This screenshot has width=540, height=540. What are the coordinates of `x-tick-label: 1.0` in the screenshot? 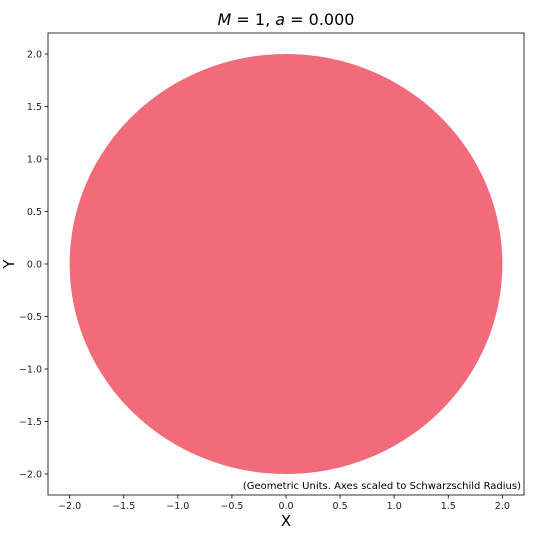 It's located at (394, 506).